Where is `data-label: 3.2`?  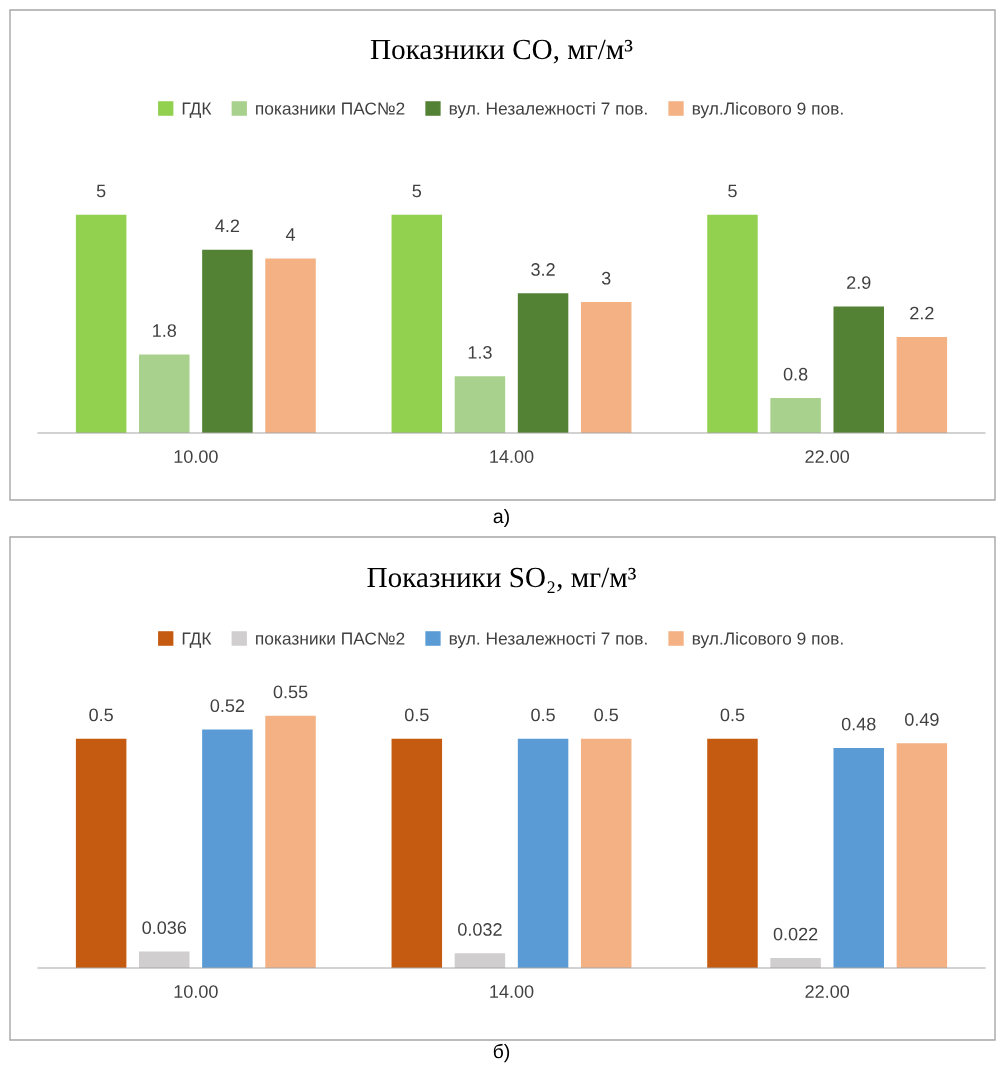
data-label: 3.2 is located at coordinates (543, 269).